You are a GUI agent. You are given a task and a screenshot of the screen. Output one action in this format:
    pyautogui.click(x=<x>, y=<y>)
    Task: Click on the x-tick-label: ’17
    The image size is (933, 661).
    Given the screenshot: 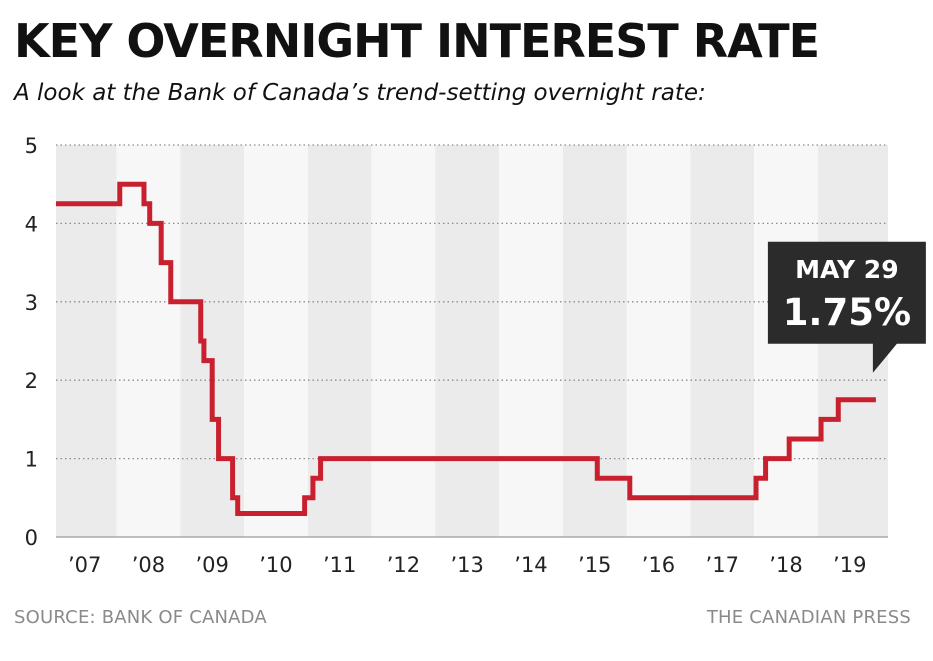 What is the action you would take?
    pyautogui.click(x=722, y=565)
    